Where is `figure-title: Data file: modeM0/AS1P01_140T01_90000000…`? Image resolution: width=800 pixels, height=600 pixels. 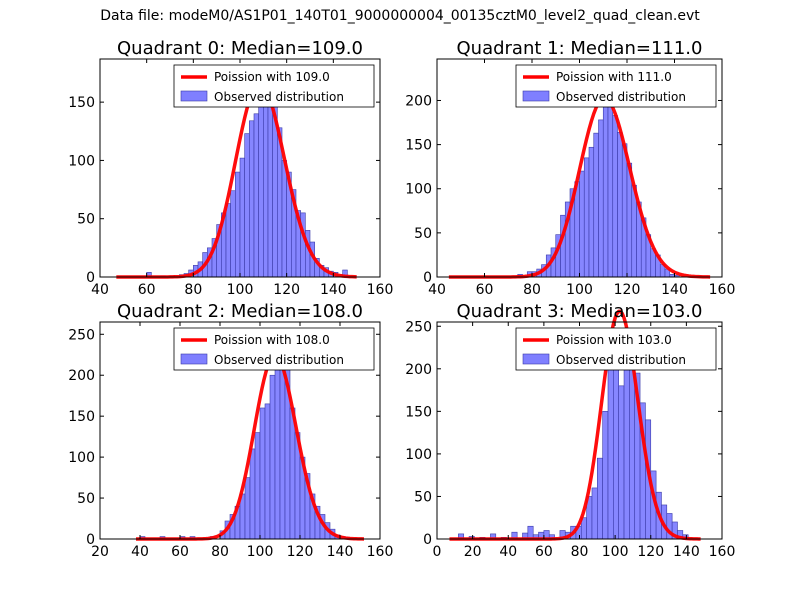
figure-title: Data file: modeM0/AS1P01_140T01_90000000… is located at coordinates (400, 16).